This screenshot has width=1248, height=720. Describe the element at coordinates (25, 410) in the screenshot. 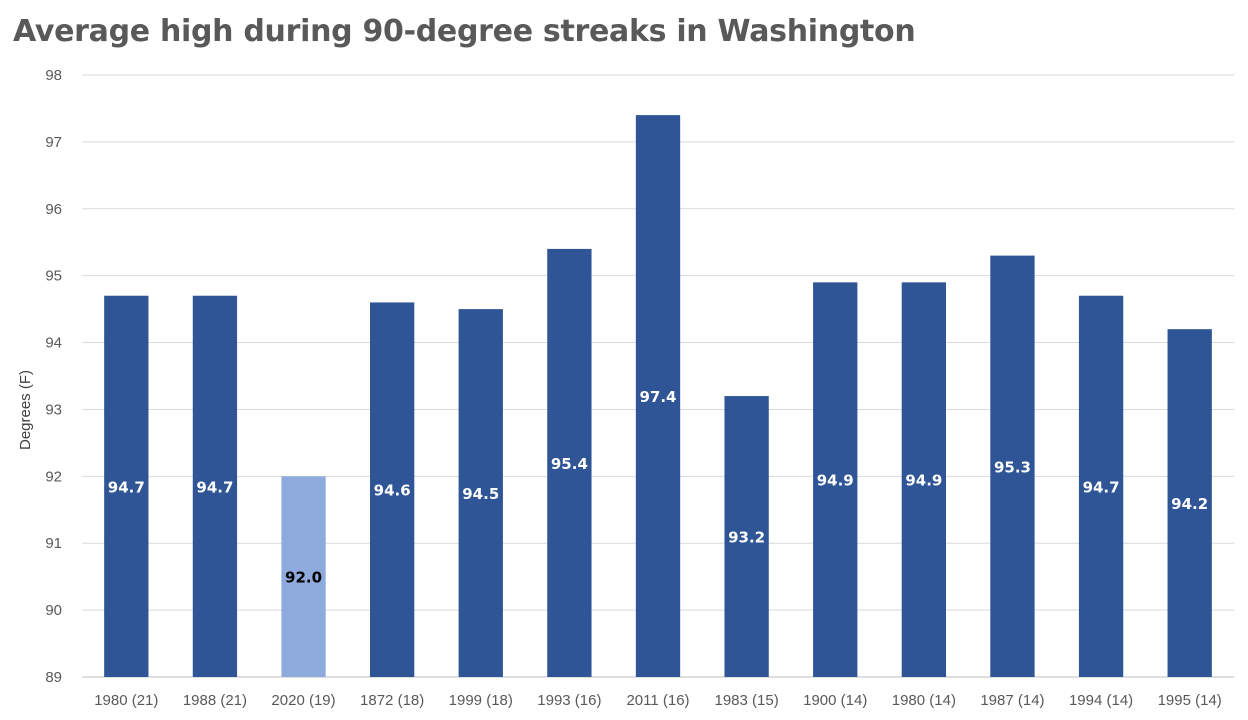

I see `y-axis-label: Degrees (F)` at that location.